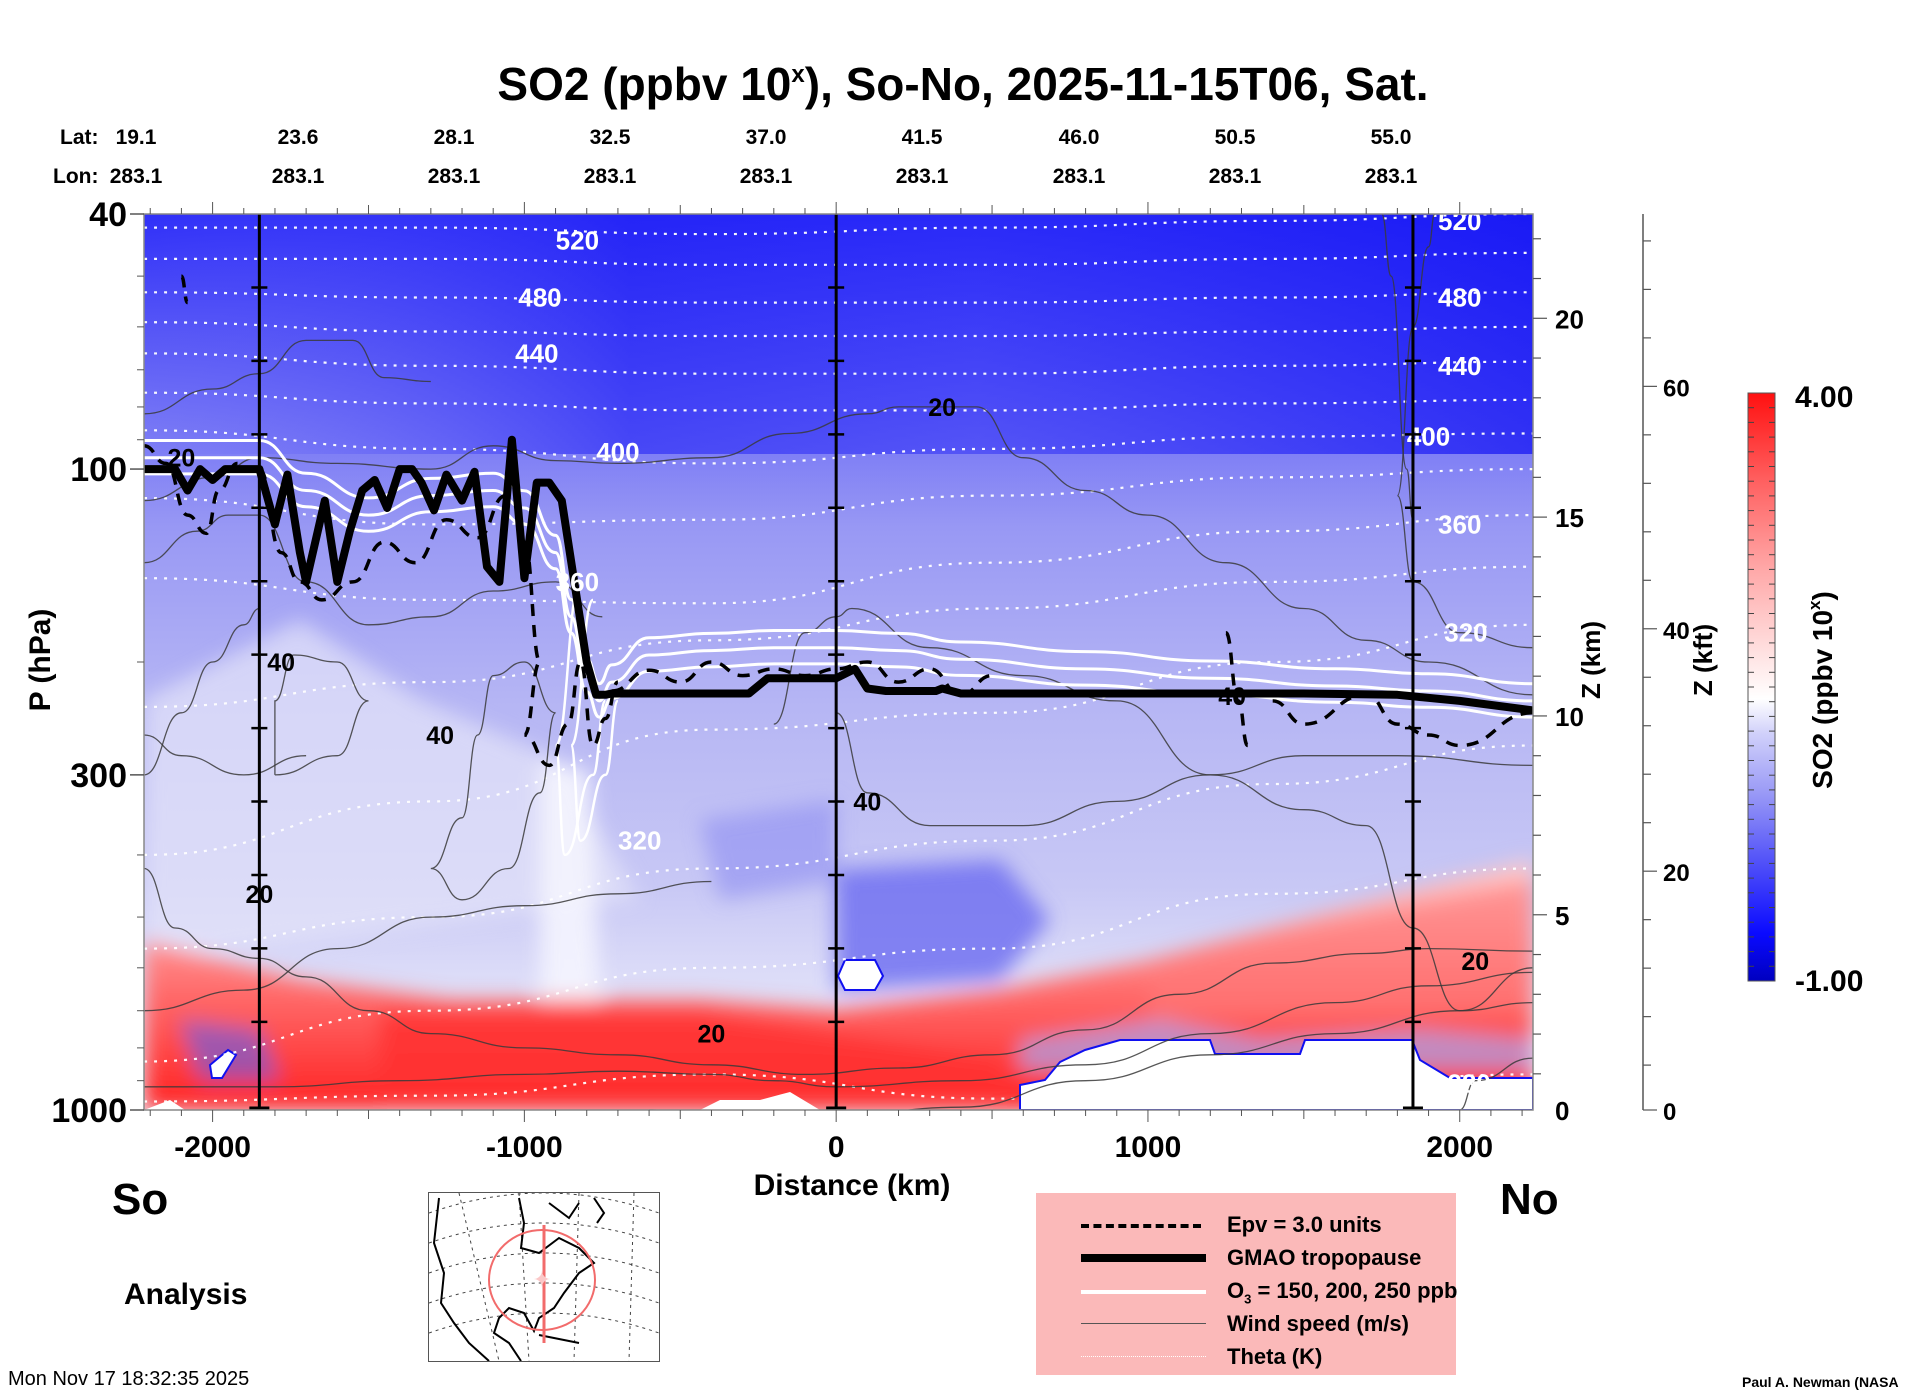 This screenshot has height=1394, width=1926. Describe the element at coordinates (1459, 366) in the screenshot. I see `theta-label: 440` at that location.